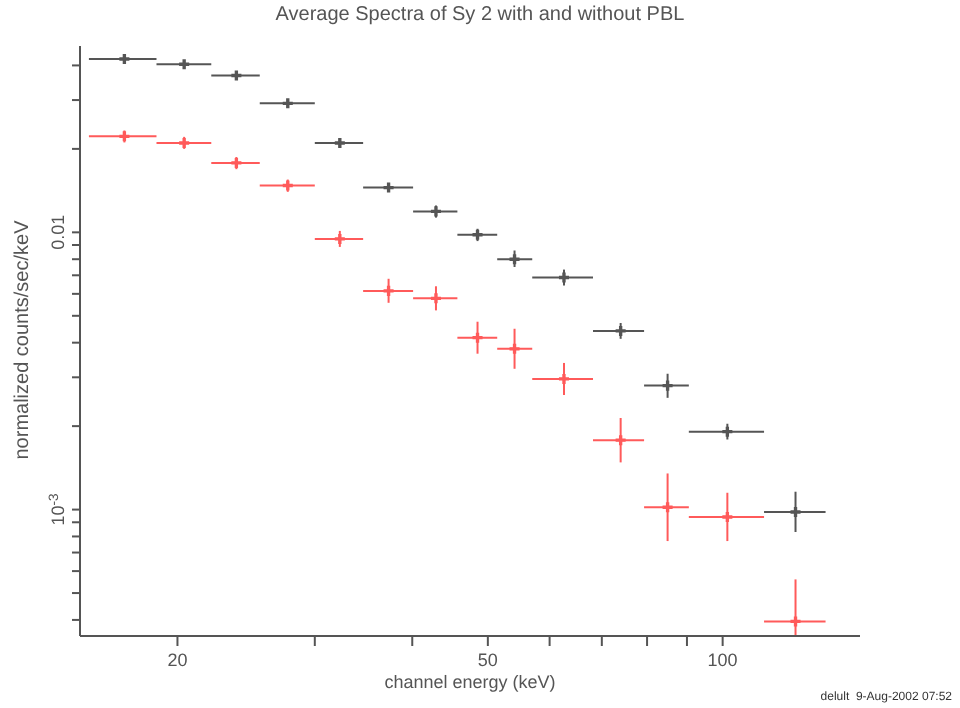 The height and width of the screenshot is (708, 960). I want to click on x-tick-label: 50, so click(487, 660).